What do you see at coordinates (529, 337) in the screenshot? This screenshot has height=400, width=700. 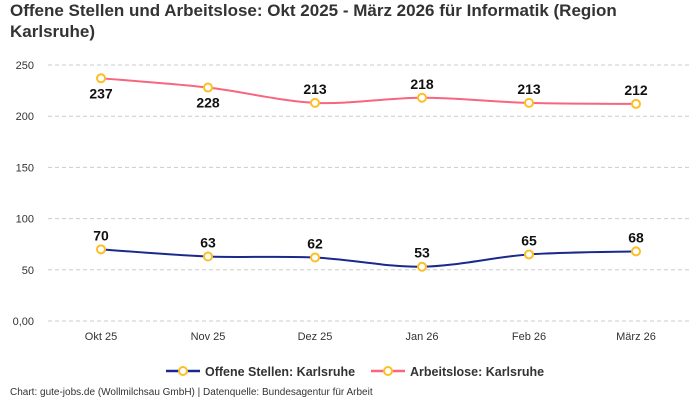 I see `x-tick-label: Feb 26` at bounding box center [529, 337].